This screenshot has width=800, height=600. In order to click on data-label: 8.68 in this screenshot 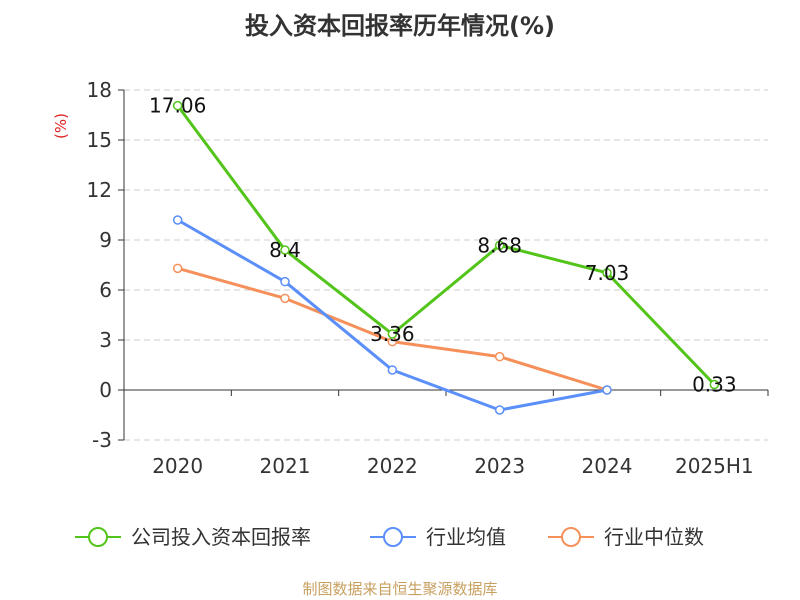, I will do `click(499, 245)`.